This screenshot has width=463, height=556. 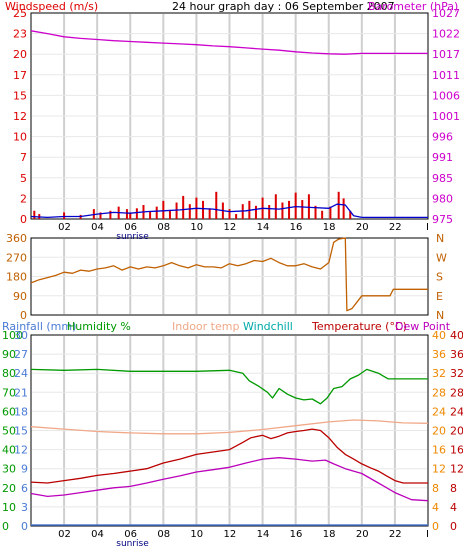 I want to click on rainfall-tick-label: 27, so click(x=21, y=354).